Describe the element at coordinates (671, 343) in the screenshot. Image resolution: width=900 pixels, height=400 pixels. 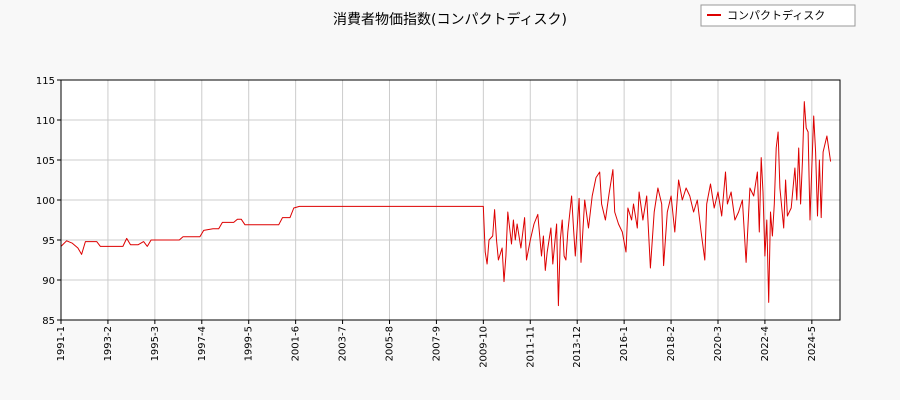
I see `x-tick-label: 2018-2` at that location.